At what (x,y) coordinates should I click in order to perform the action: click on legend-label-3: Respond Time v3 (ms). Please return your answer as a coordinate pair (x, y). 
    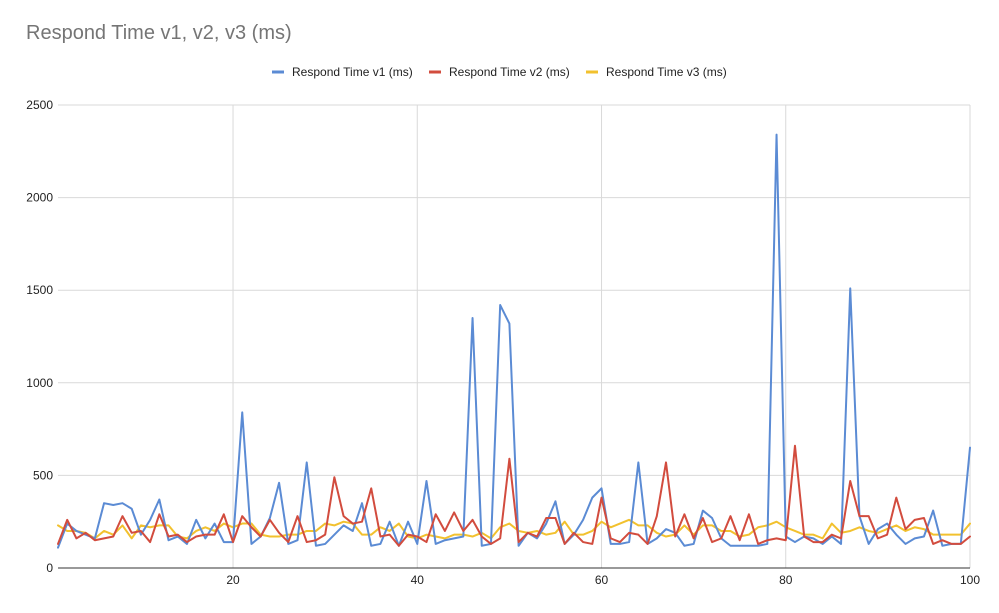
    Looking at the image, I should click on (666, 72).